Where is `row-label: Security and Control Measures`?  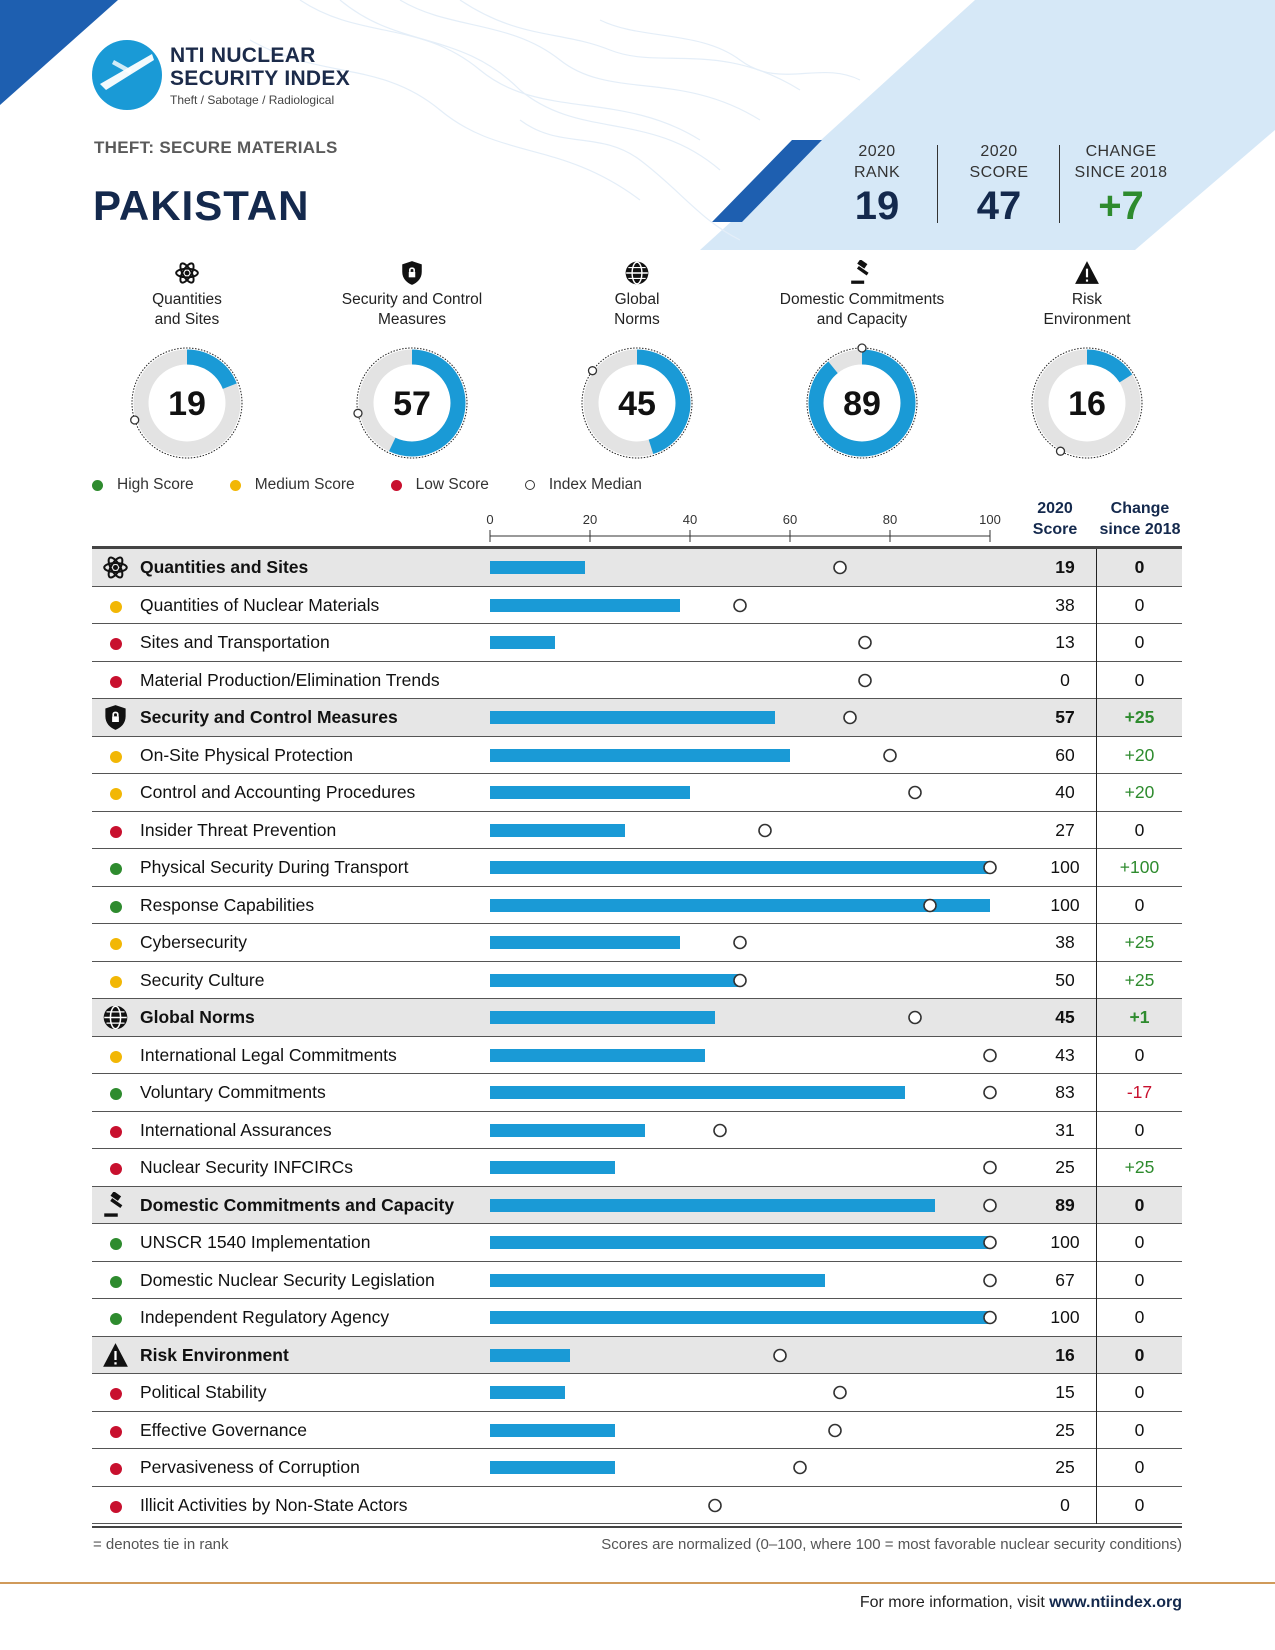 row-label: Security and Control Measures is located at coordinates (269, 717).